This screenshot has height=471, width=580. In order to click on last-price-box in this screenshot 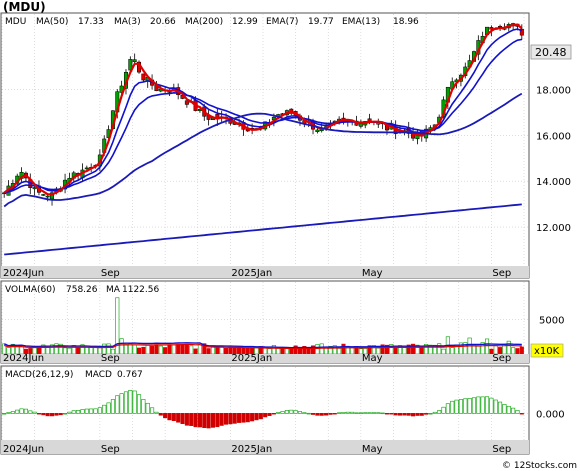, I will do `click(551, 52)`.